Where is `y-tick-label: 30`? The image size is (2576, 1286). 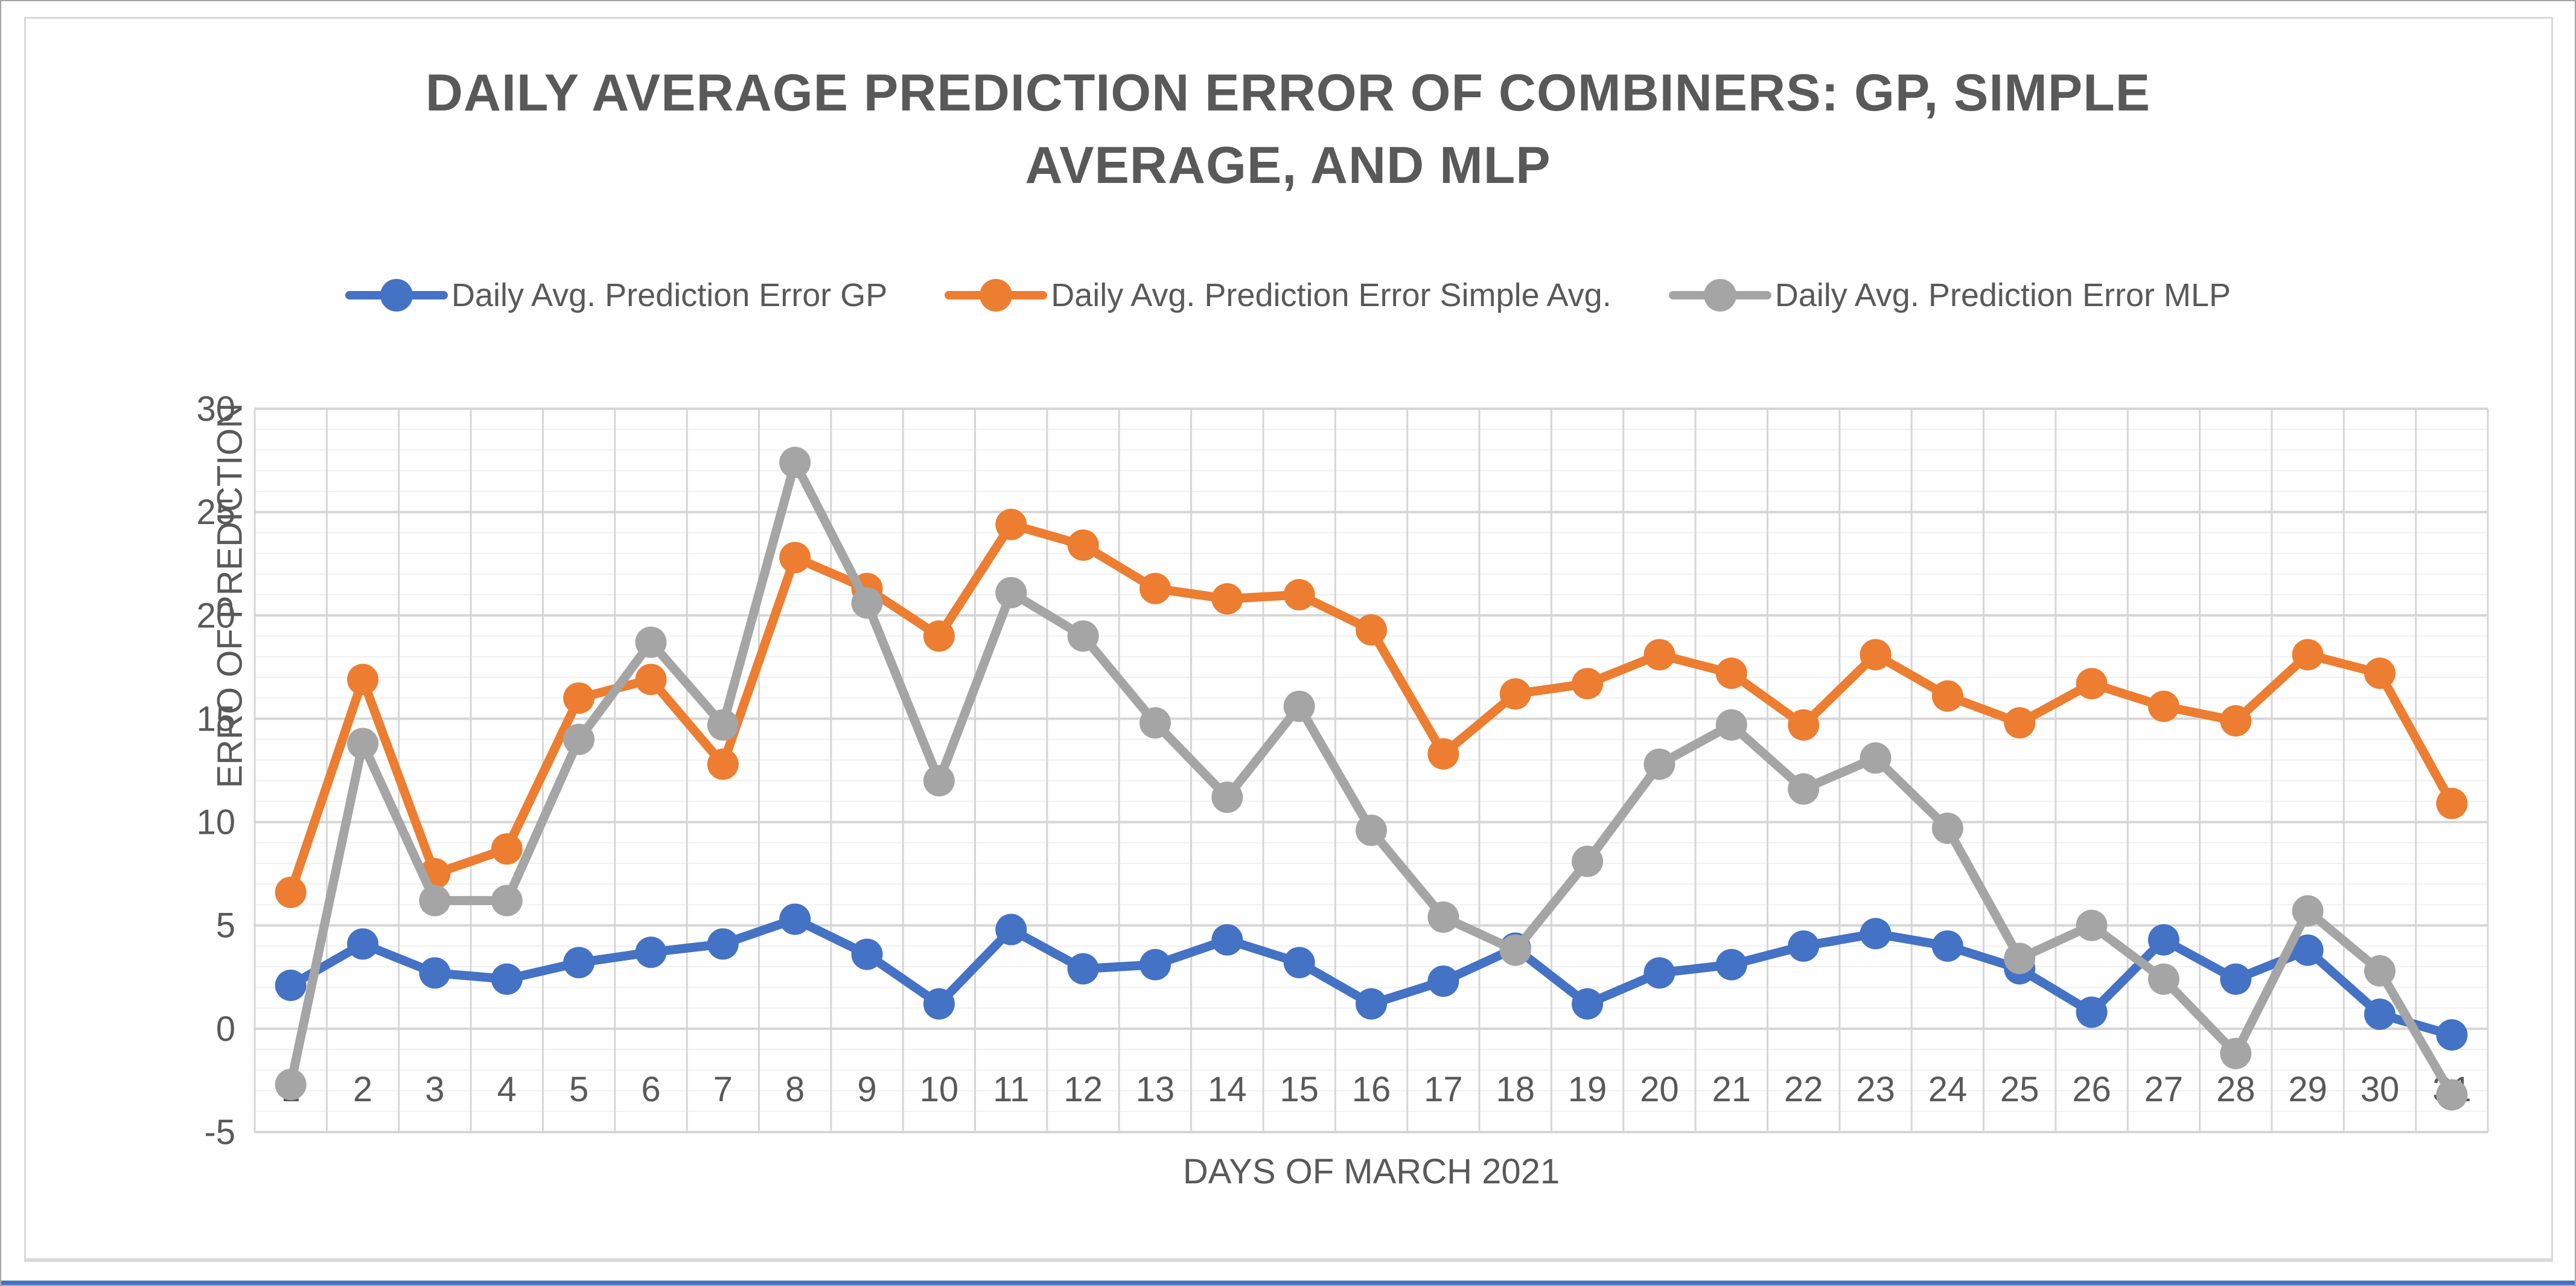 y-tick-label: 30 is located at coordinates (215, 409).